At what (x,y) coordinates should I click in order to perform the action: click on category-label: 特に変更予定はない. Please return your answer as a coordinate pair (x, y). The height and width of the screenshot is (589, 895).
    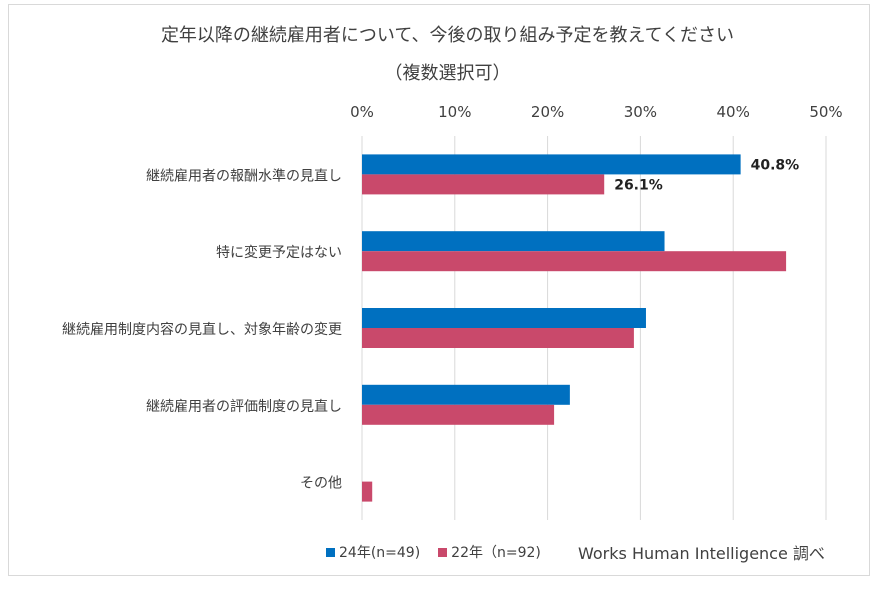
    Looking at the image, I should click on (279, 252).